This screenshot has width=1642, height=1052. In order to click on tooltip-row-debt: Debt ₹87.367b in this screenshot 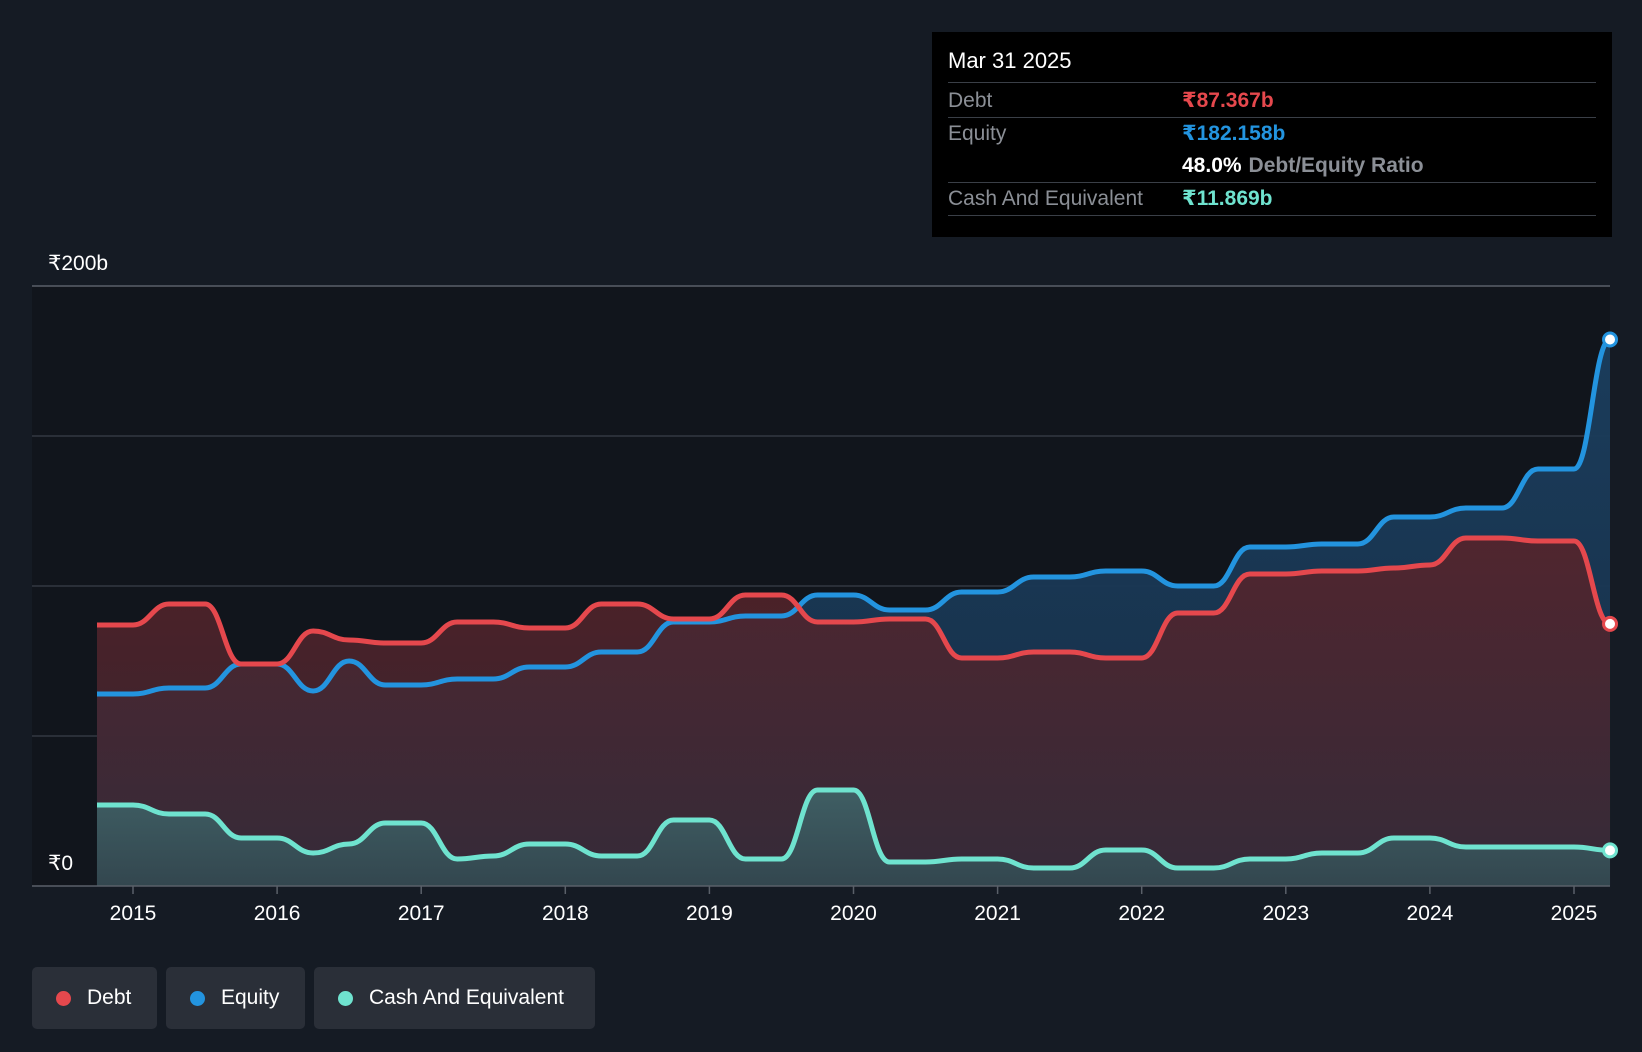, I will do `click(1272, 101)`.